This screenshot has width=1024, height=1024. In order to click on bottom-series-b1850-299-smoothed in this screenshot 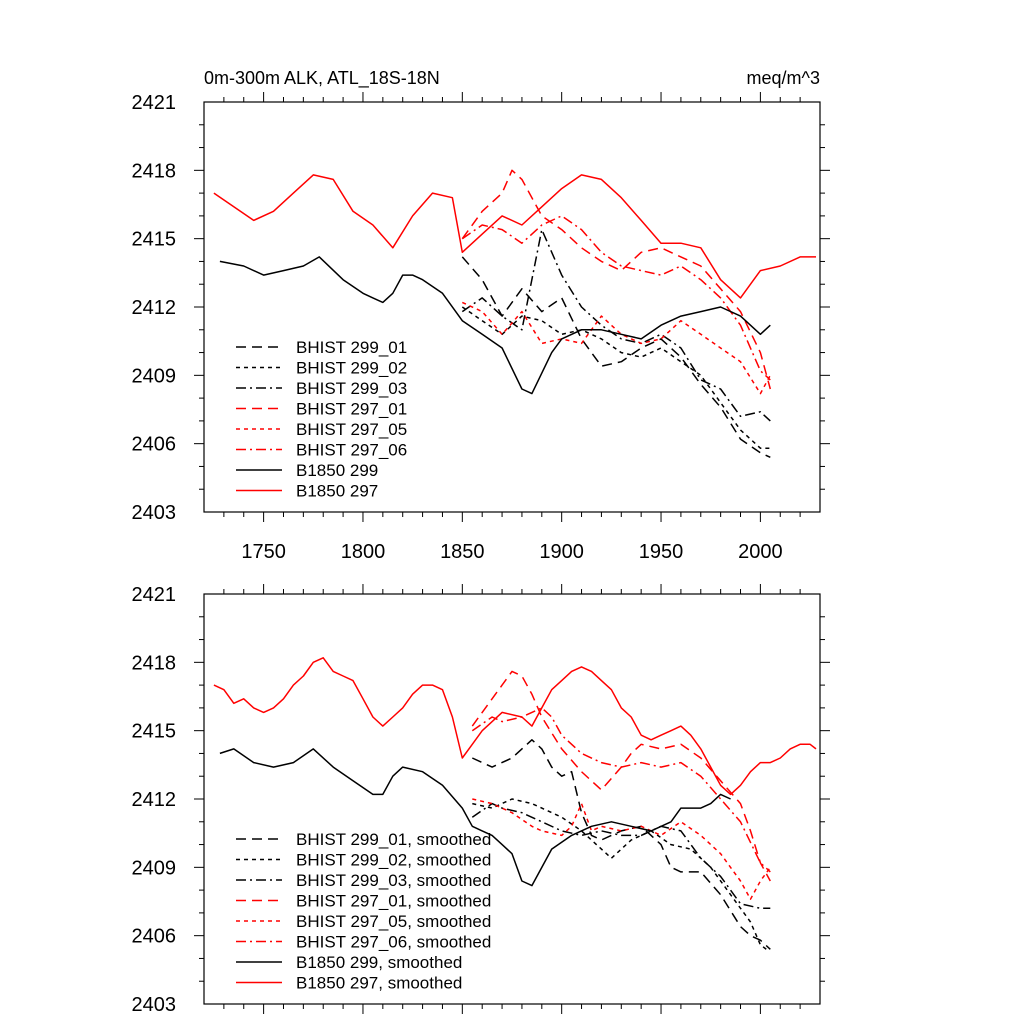, I will do `click(475, 817)`.